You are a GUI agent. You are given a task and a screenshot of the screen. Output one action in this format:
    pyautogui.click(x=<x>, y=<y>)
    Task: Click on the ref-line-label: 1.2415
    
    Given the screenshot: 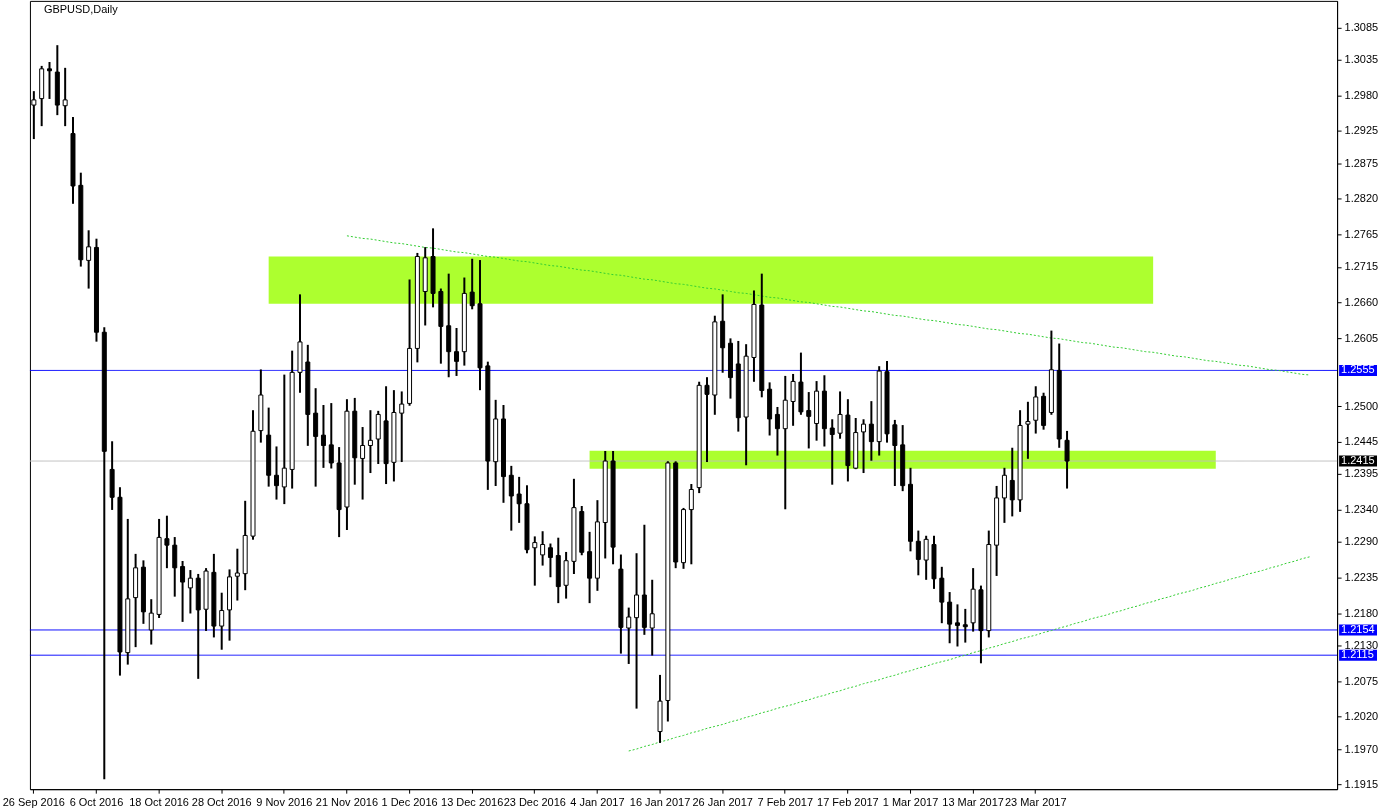 What is the action you would take?
    pyautogui.click(x=1358, y=460)
    